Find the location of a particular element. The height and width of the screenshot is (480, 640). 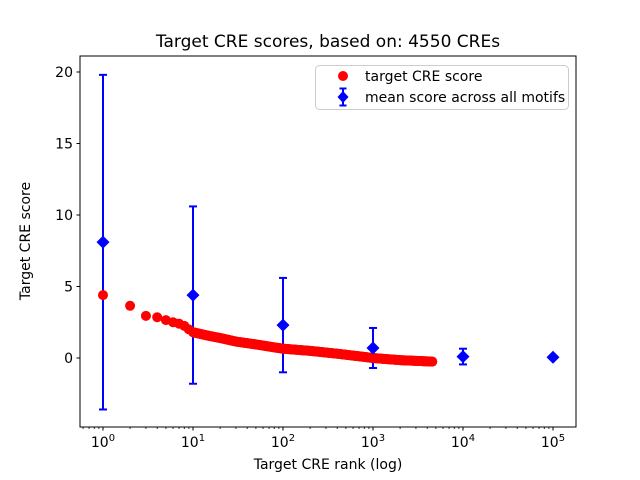

y-axis-label: Target CRE score is located at coordinates (26, 241).